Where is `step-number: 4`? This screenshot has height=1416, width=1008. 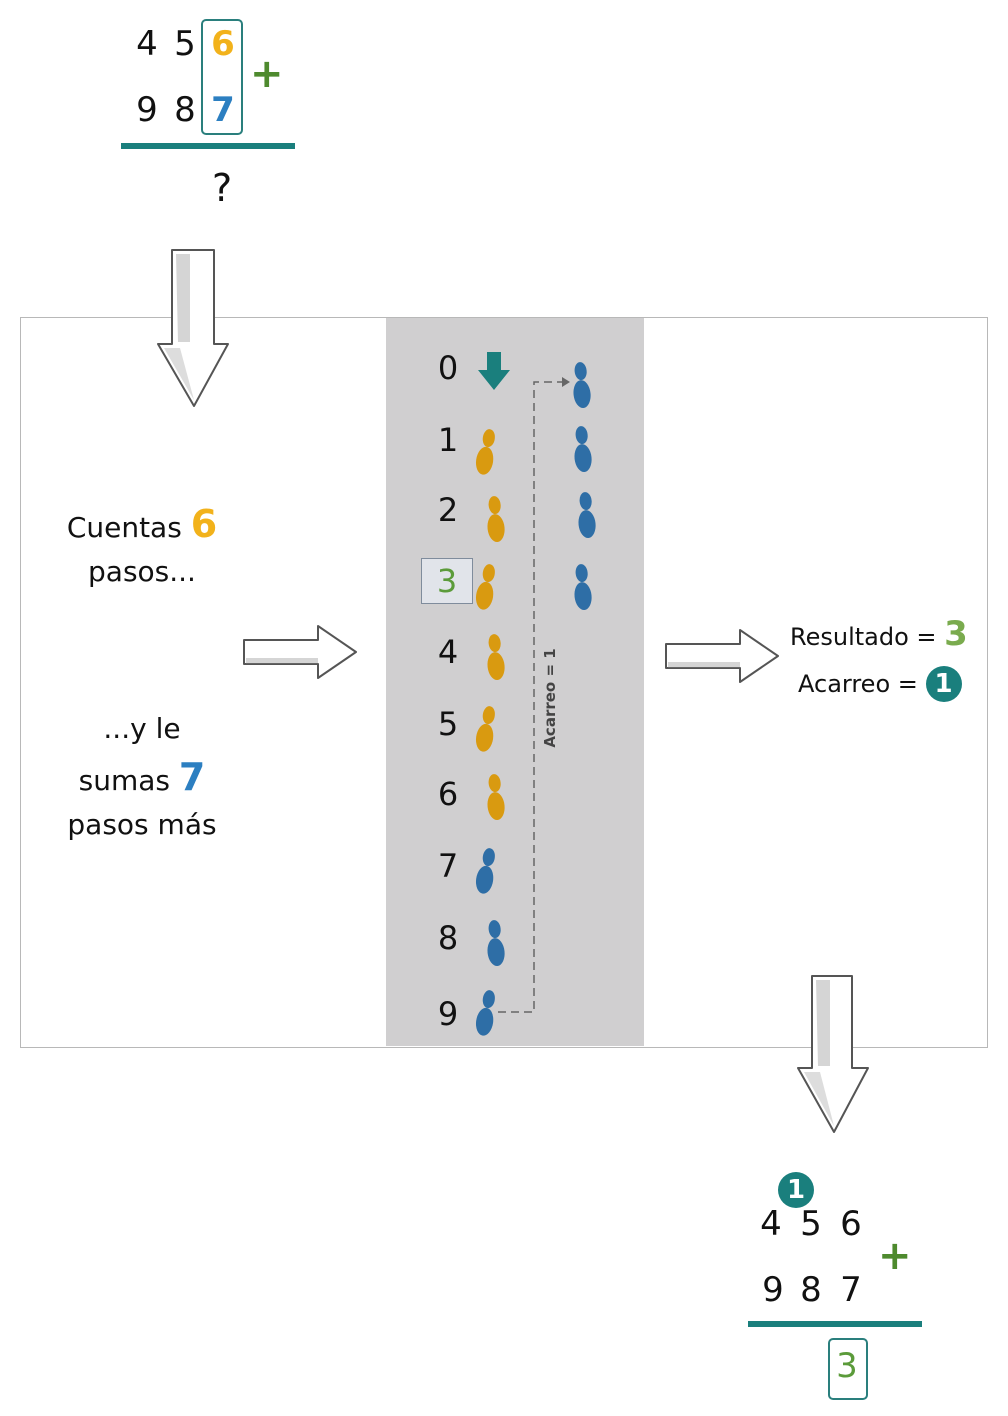 step-number: 4 is located at coordinates (448, 652).